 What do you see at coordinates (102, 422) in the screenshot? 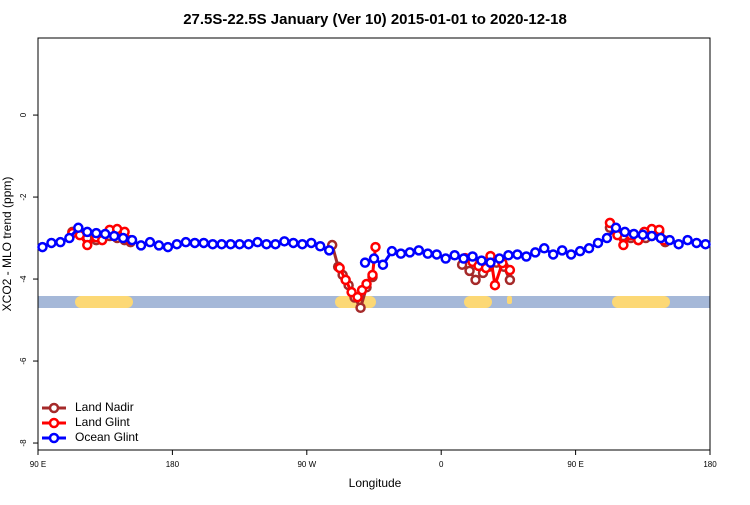
I see `legend-label: Land Glint` at bounding box center [102, 422].